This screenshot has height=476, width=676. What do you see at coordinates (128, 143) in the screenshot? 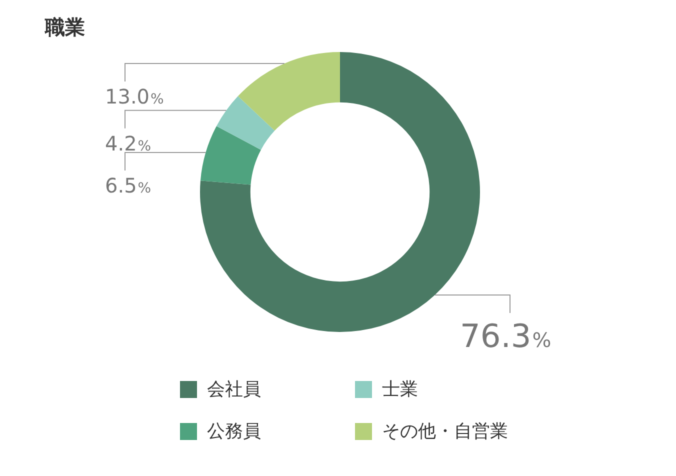
I see `data-label: 4.2%` at bounding box center [128, 143].